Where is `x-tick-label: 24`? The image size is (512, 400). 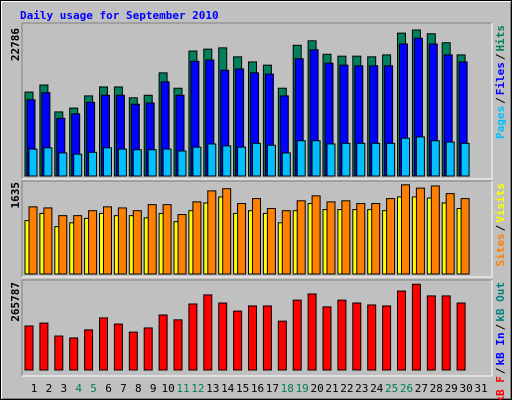 x-tick-label: 24 is located at coordinates (377, 388).